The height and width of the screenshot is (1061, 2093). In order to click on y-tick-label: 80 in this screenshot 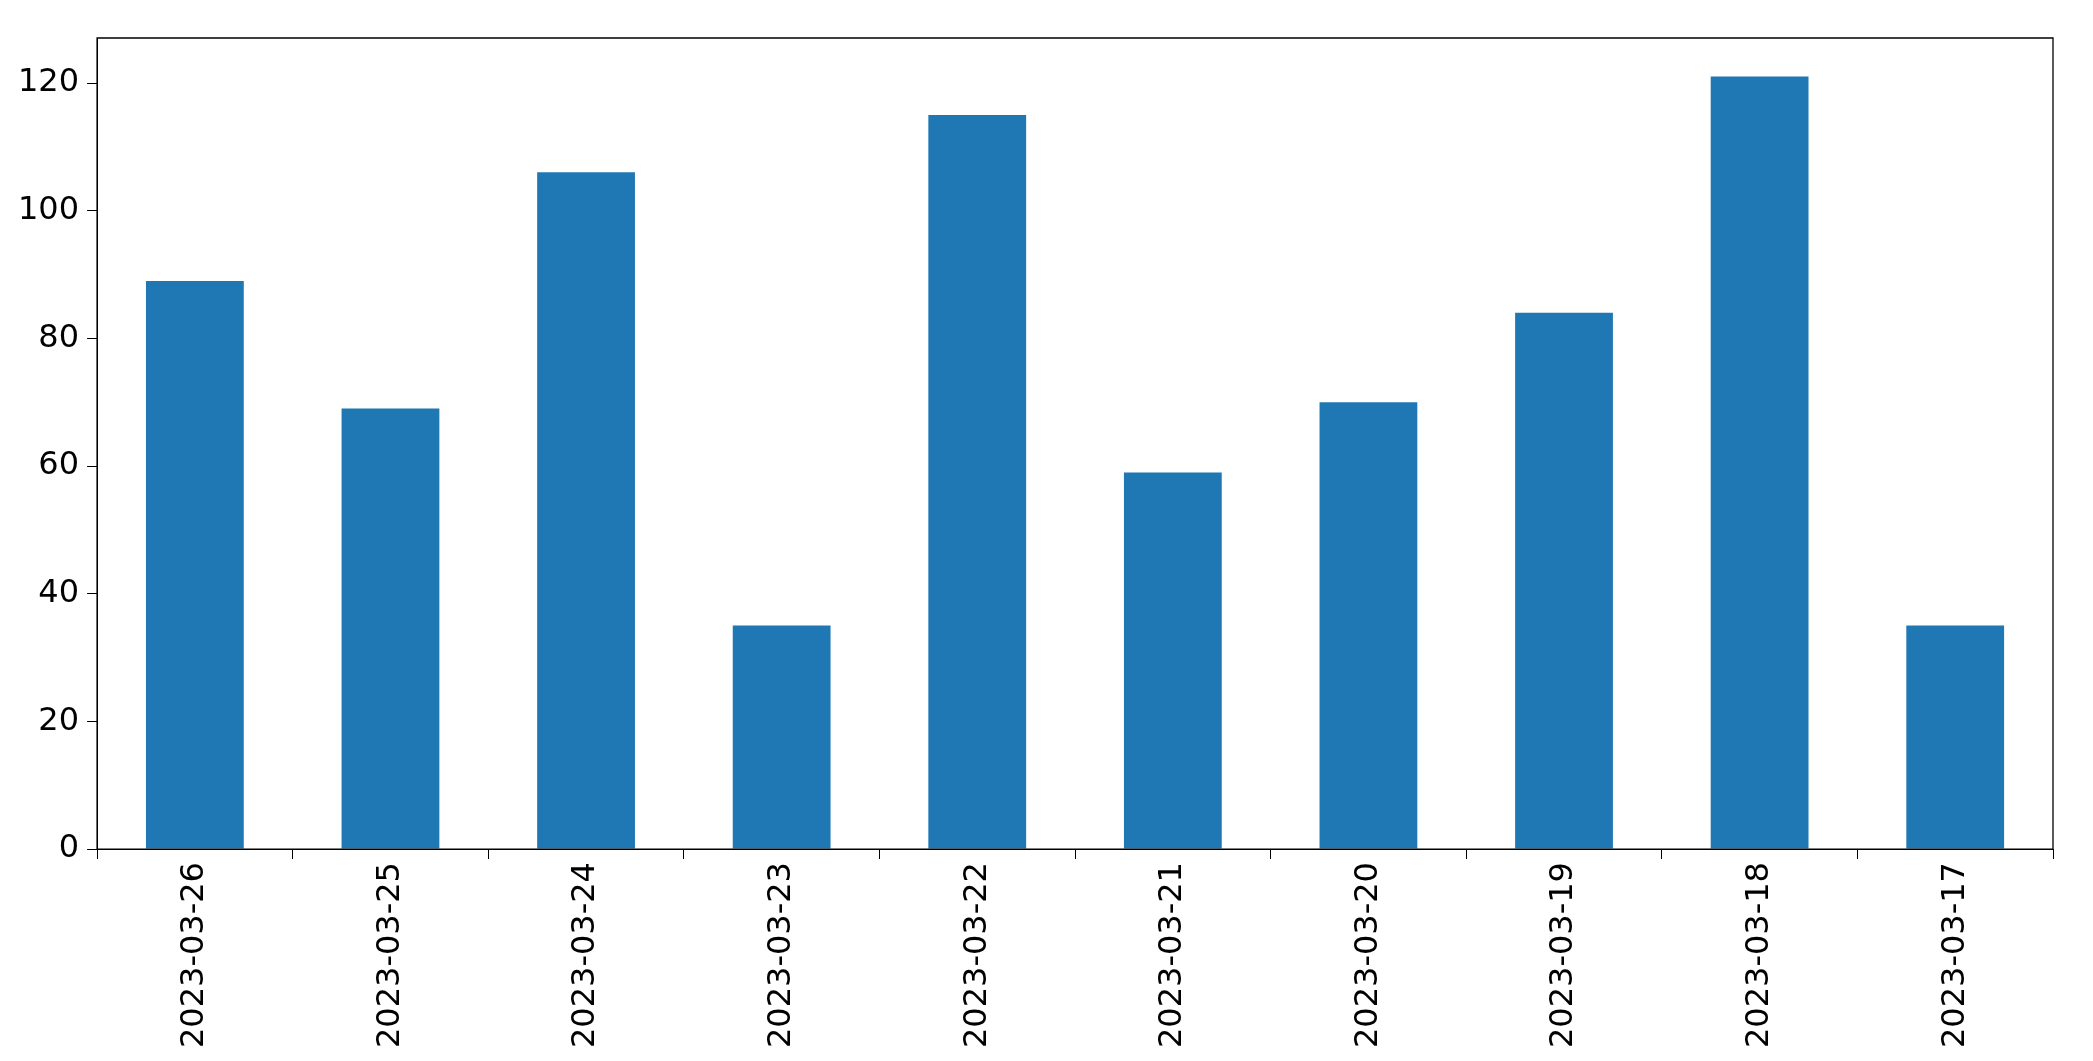, I will do `click(59, 335)`.